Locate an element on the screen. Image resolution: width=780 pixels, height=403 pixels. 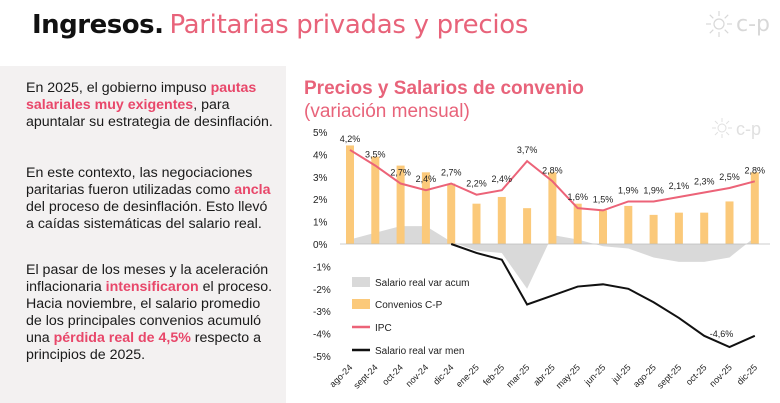
x-tick-label: feb-25 is located at coordinates (493, 374).